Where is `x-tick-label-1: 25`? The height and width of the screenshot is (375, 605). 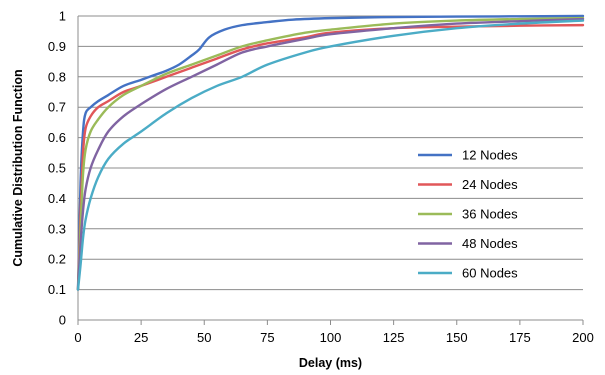 x-tick-label-1: 25 is located at coordinates (141, 337).